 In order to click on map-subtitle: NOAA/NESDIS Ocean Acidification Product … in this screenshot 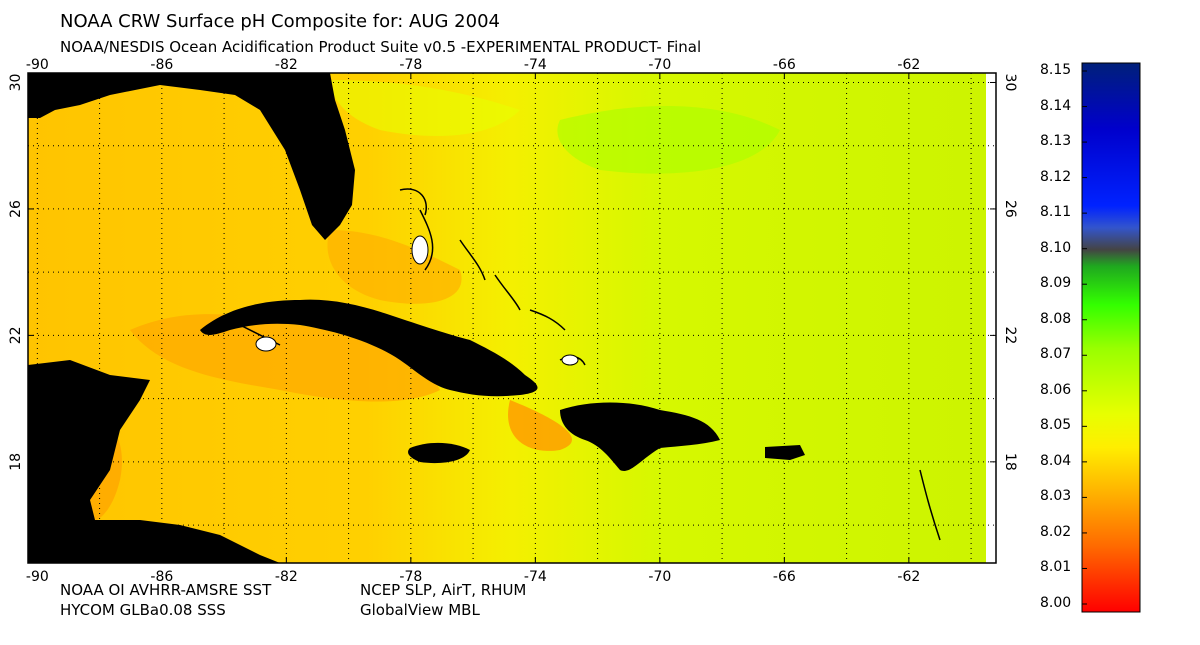, I will do `click(381, 47)`.